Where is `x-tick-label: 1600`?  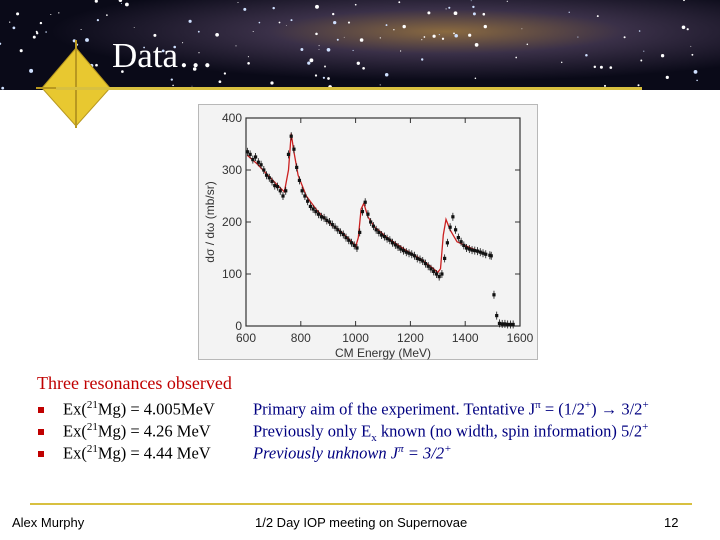 x-tick-label: 1600 is located at coordinates (520, 338).